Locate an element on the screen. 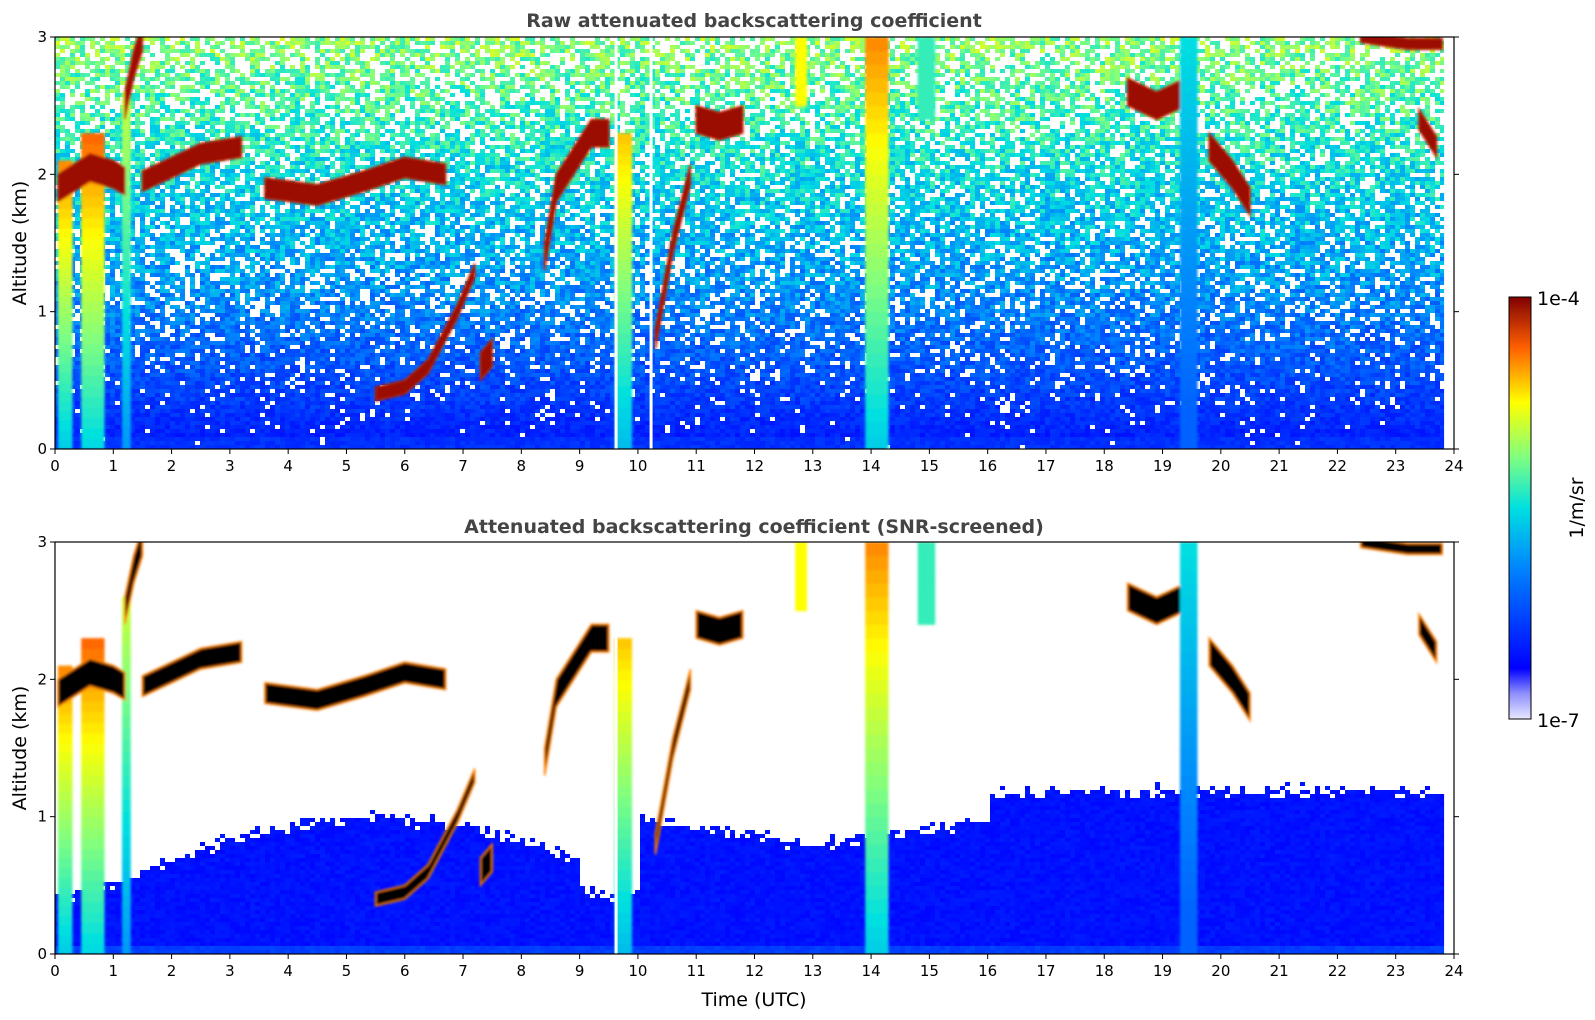 The width and height of the screenshot is (1595, 1020). x-tick-label: 12 is located at coordinates (754, 466).